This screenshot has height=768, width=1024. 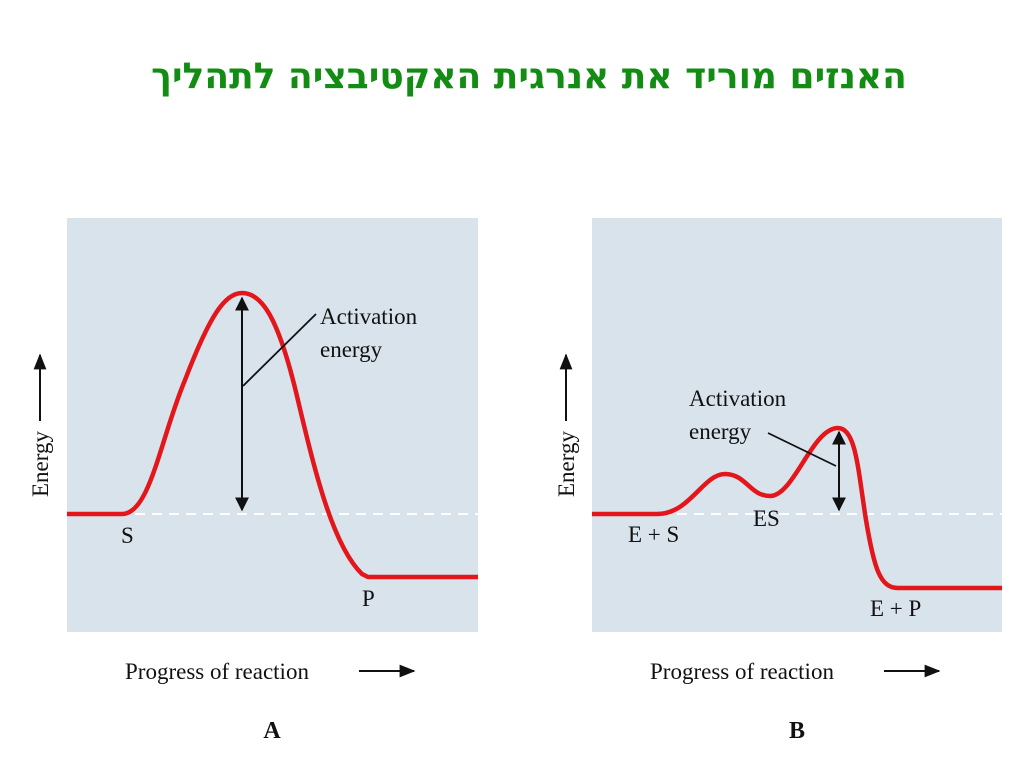 I want to click on y-axis-b: Energy, so click(x=566, y=425).